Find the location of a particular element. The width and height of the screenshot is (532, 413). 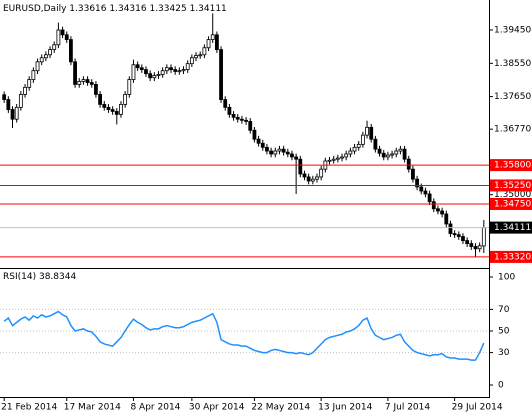

y-tick-label: 1.38550 is located at coordinates (512, 64).